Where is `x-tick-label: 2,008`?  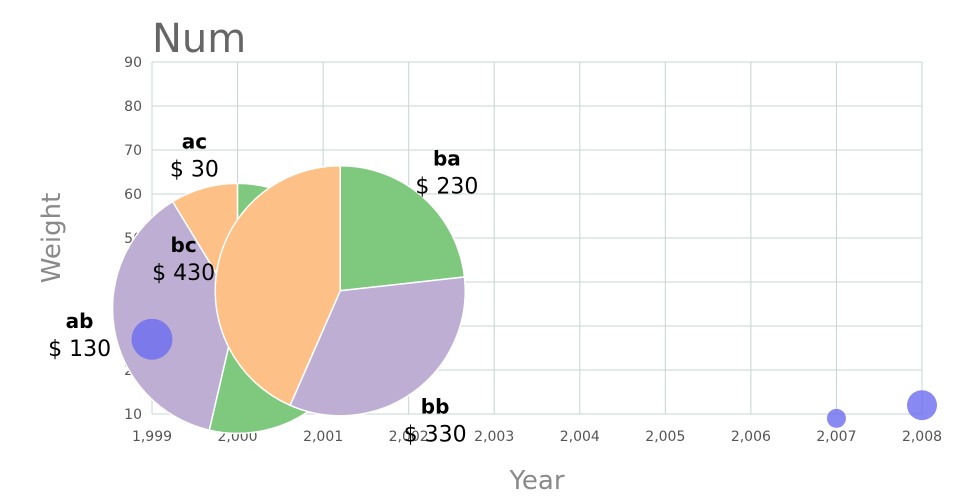 x-tick-label: 2,008 is located at coordinates (922, 437).